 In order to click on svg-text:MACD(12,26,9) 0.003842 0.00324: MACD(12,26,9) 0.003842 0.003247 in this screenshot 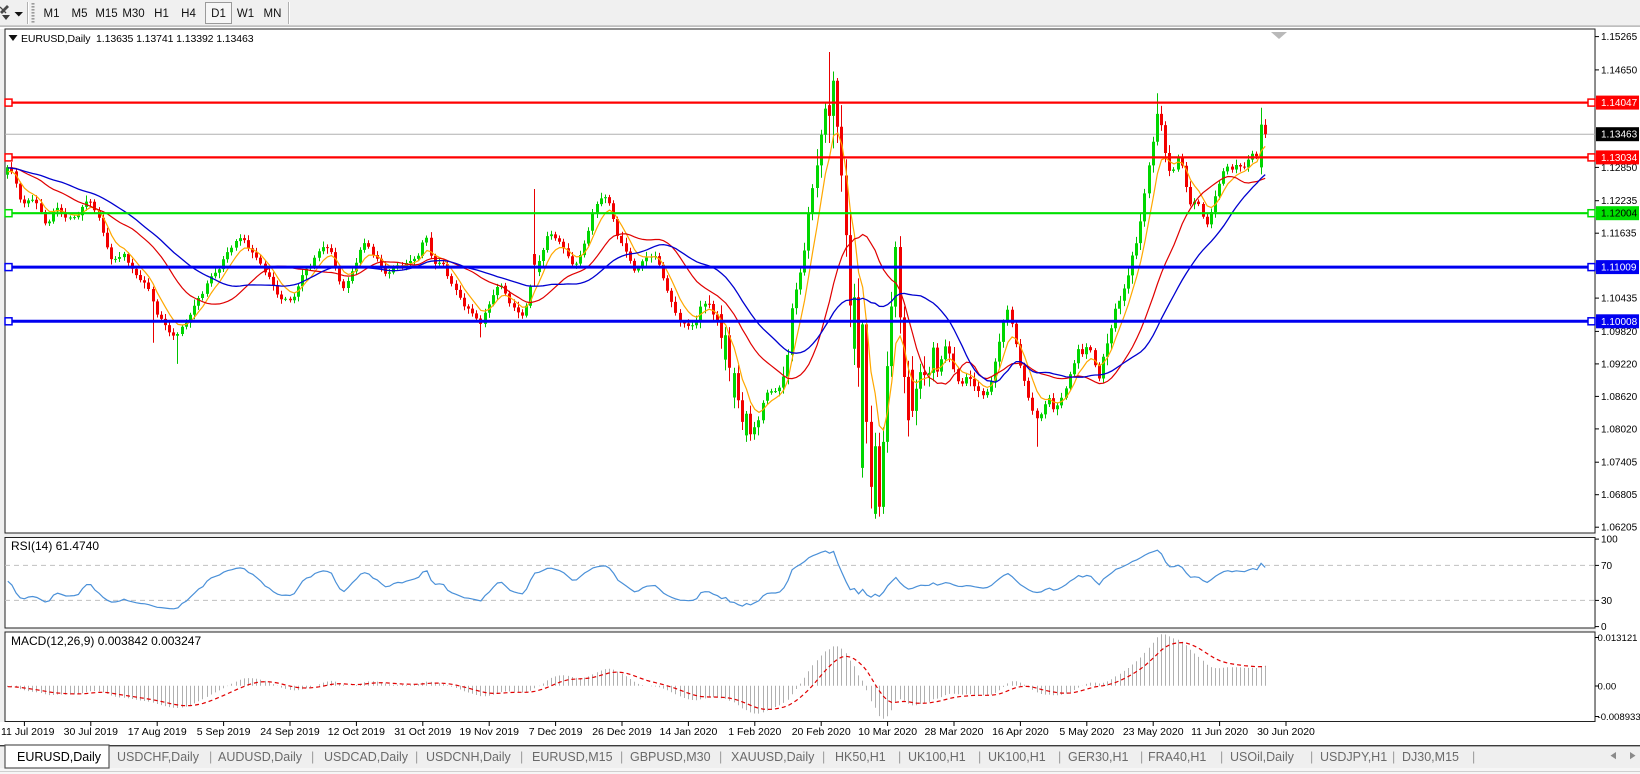, I will do `click(106, 641)`.